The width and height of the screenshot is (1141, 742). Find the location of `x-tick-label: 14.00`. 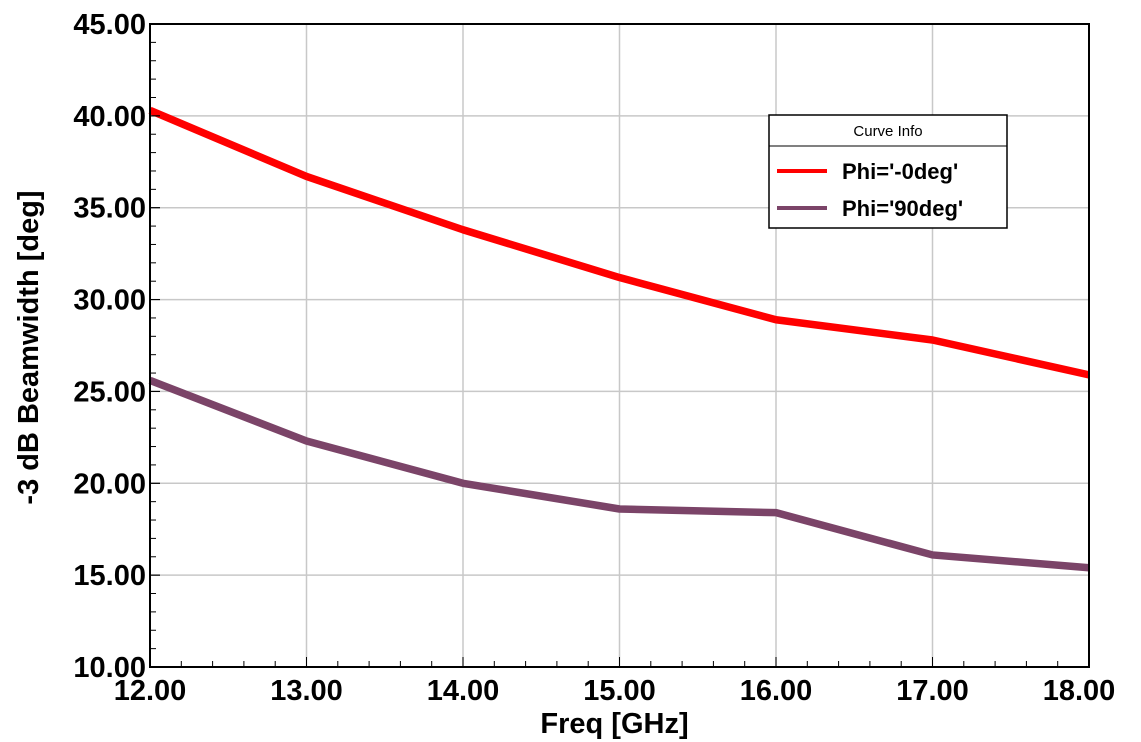

x-tick-label: 14.00 is located at coordinates (463, 691).